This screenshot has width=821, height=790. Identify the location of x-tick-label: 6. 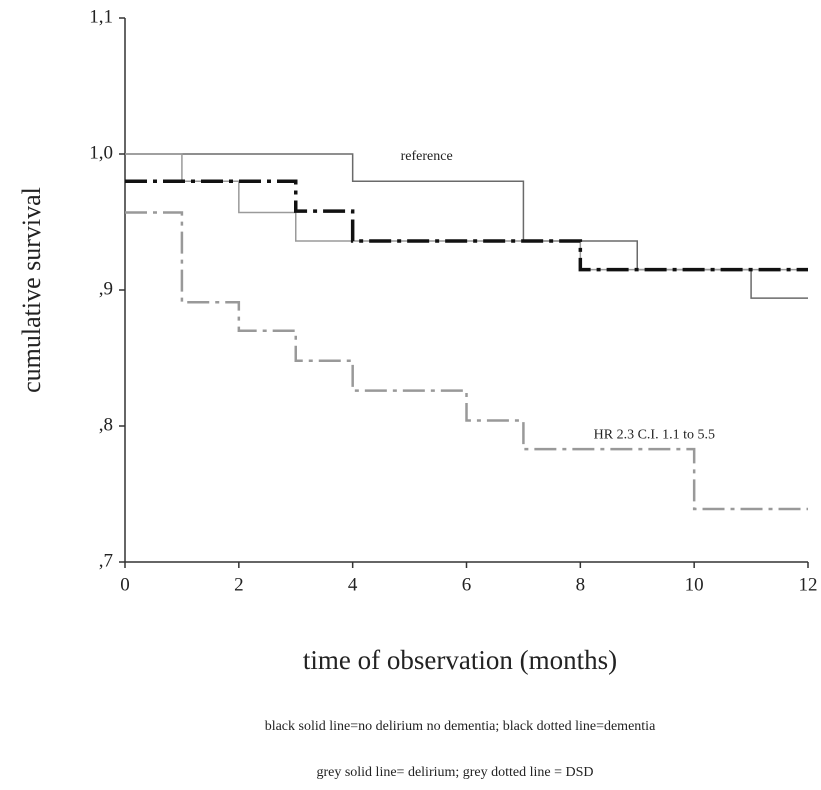
(467, 584).